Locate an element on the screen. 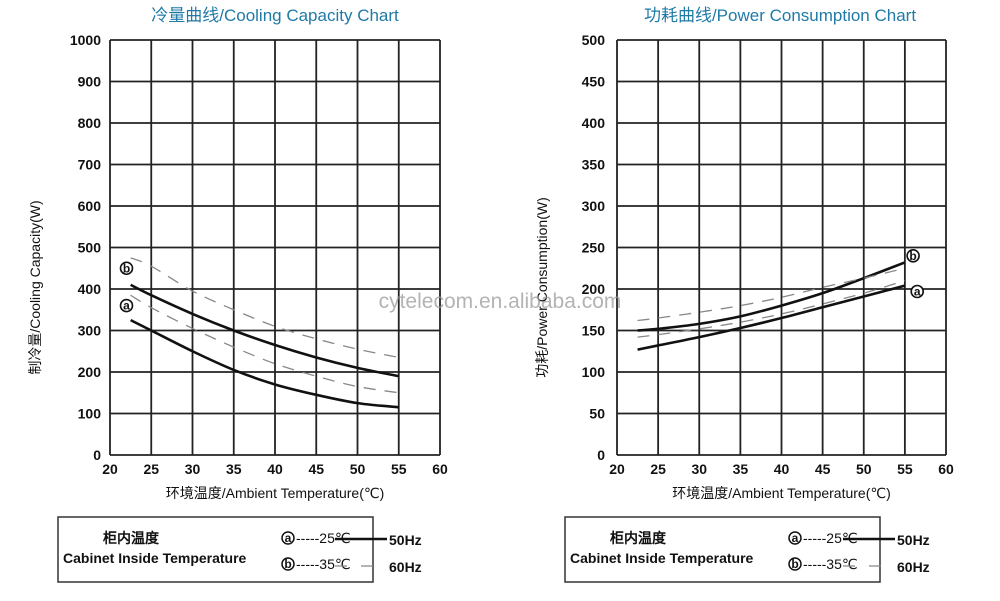 This screenshot has height=601, width=1000. y-tick-label: 250 is located at coordinates (594, 248).